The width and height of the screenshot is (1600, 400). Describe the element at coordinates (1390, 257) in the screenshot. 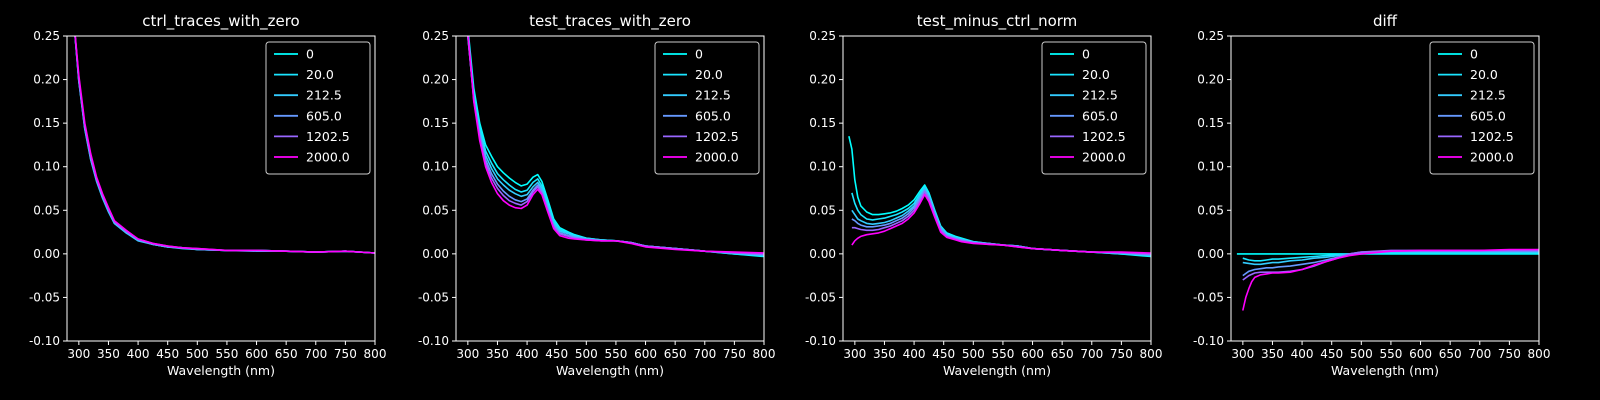

I see `series-line-20.0` at that location.